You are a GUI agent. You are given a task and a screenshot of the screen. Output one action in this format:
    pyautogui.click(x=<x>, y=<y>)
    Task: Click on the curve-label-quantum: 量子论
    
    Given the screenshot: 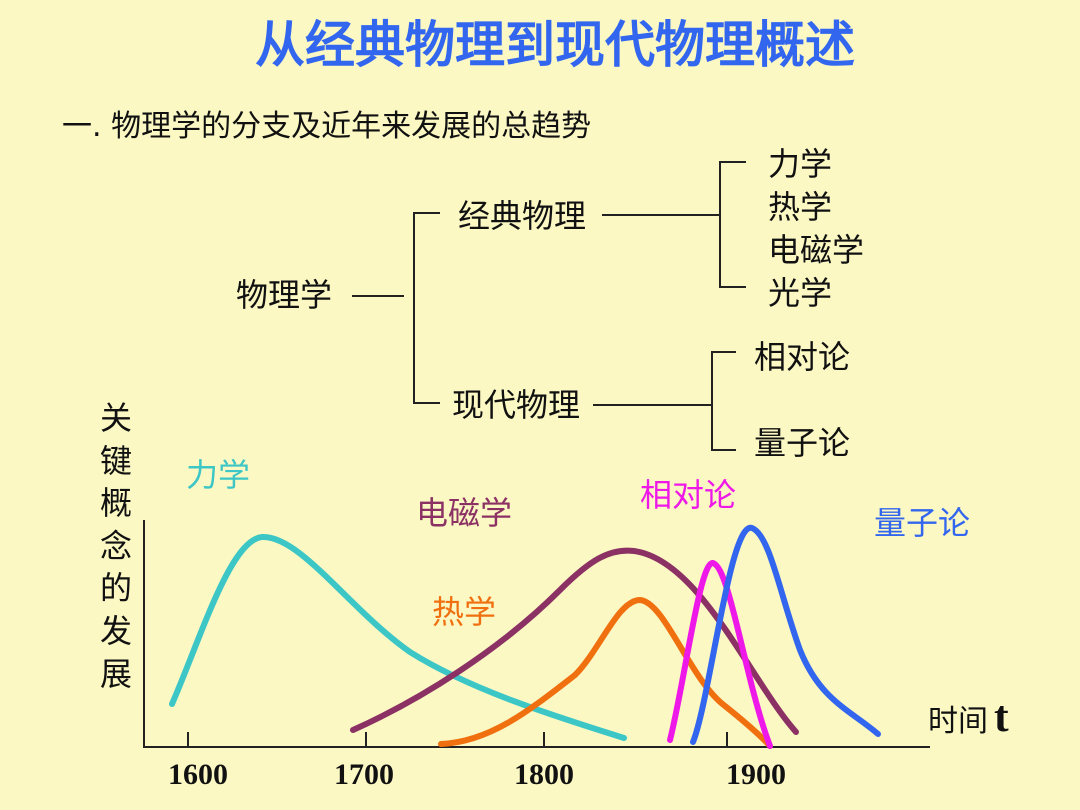 What is the action you would take?
    pyautogui.click(x=922, y=523)
    